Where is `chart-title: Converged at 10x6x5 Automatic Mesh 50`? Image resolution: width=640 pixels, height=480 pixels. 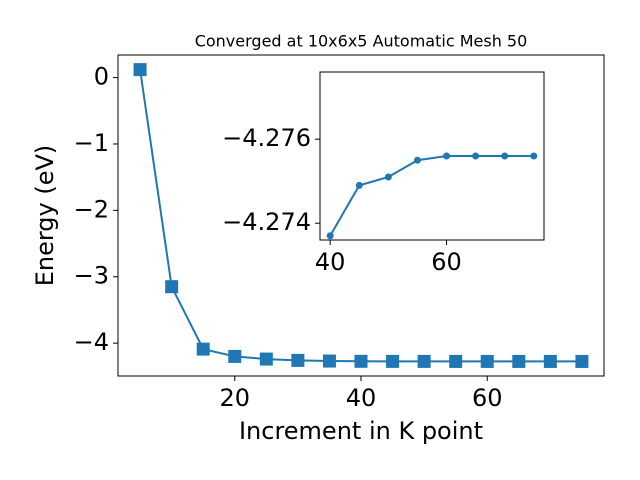
chart-title: Converged at 10x6x5 Automatic Mesh 50 is located at coordinates (361, 41).